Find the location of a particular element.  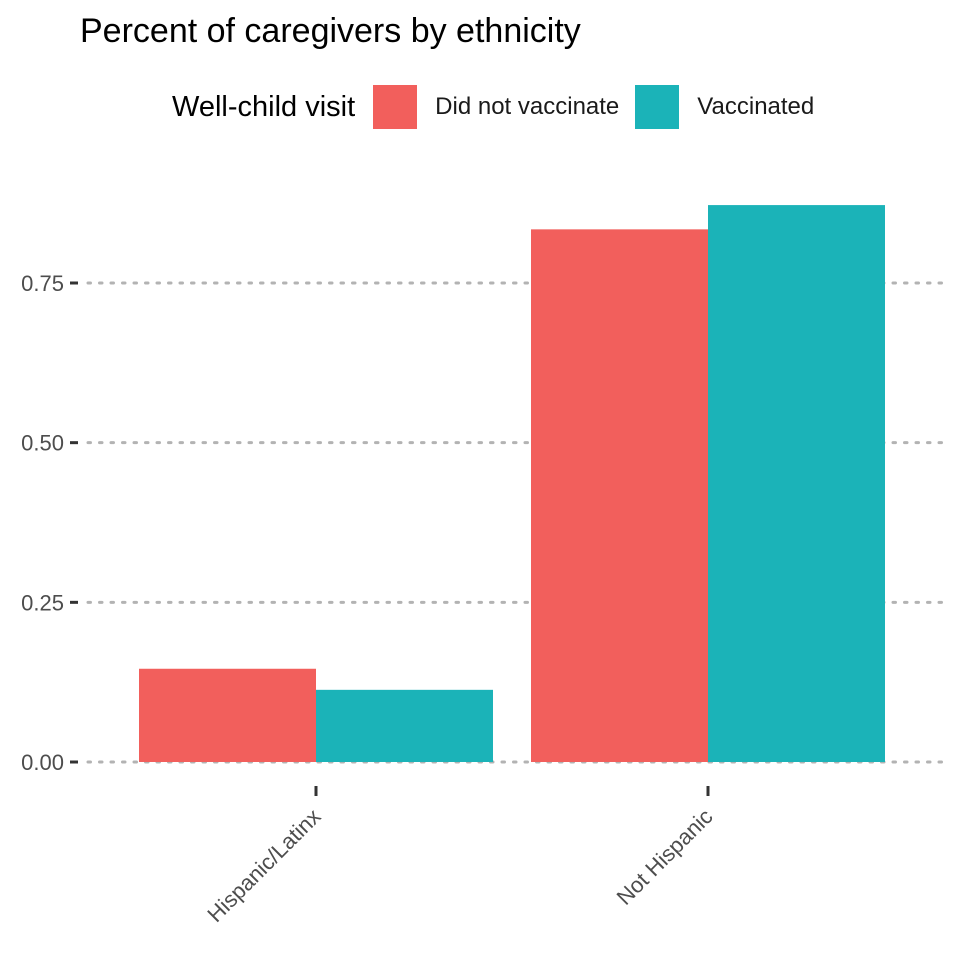

legend-label-did-not-vaccinate: Did not vaccinate is located at coordinates (527, 106).